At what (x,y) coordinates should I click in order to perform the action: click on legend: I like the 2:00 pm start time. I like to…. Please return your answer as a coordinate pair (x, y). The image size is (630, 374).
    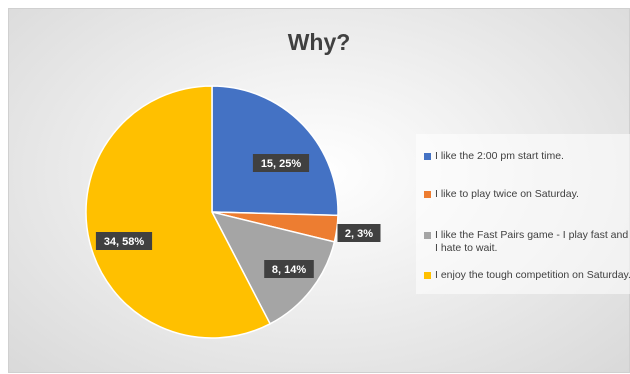
    Looking at the image, I should click on (523, 214).